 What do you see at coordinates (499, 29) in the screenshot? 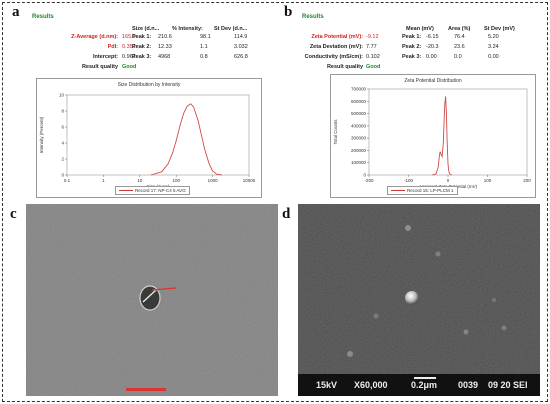
I see `header-stdev: St Dev (mV)` at bounding box center [499, 29].